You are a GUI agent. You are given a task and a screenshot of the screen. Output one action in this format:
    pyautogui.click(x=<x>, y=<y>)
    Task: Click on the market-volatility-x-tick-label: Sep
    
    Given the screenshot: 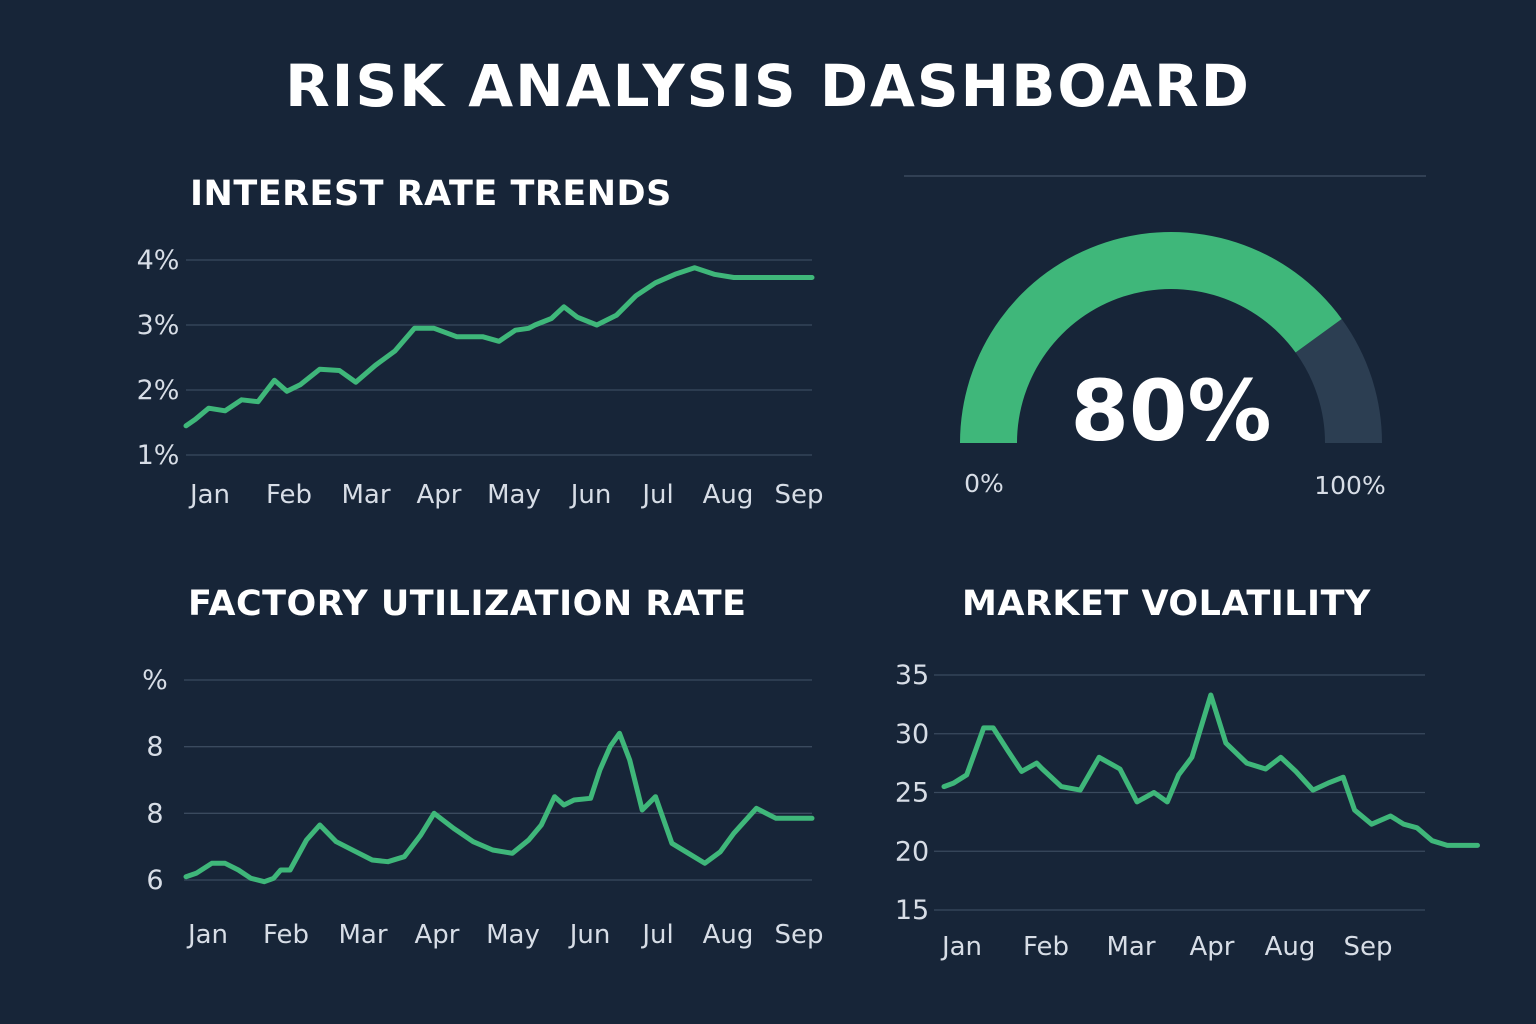 What is the action you would take?
    pyautogui.click(x=1367, y=947)
    